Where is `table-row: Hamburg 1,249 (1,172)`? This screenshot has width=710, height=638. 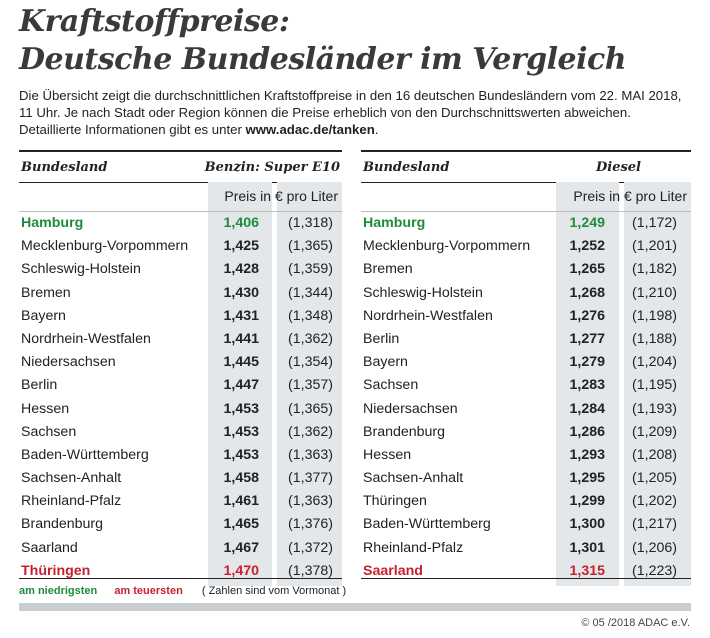
table-row: Hamburg 1,249 (1,172) is located at coordinates (526, 223).